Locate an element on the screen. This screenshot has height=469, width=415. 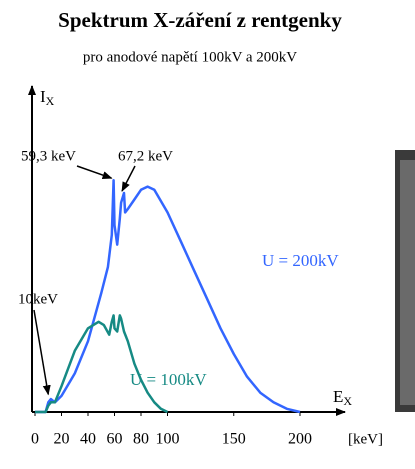
chart-subtitle: pro anodové napětí 100kV a 200kV is located at coordinates (190, 57).